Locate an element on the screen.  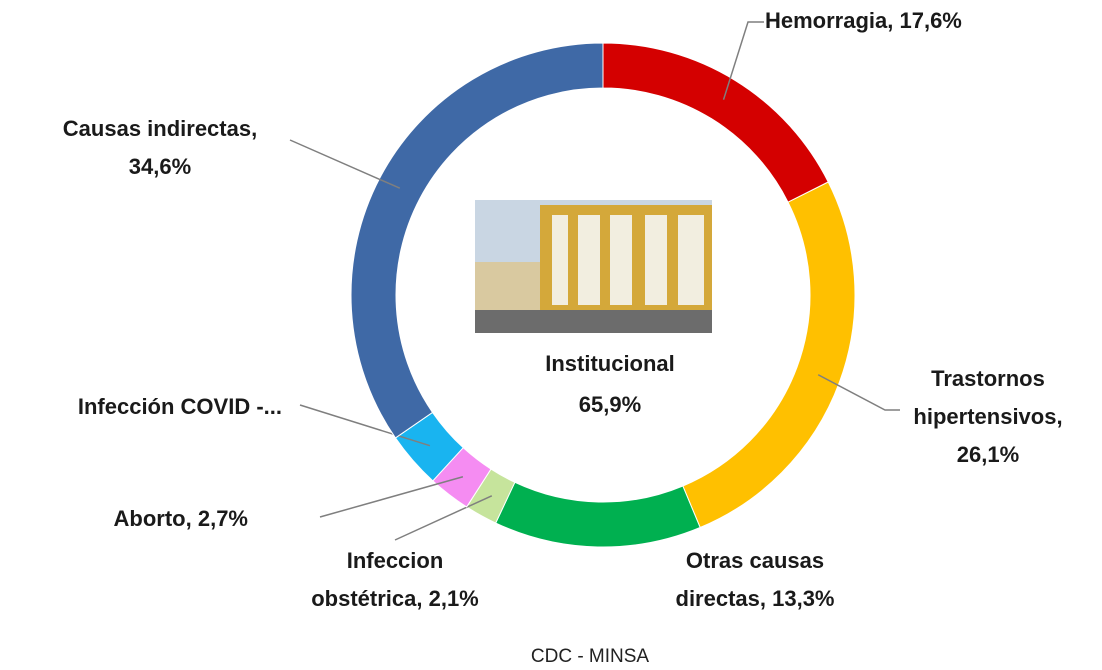
data-label: Causas indirectas, is located at coordinates (160, 128).